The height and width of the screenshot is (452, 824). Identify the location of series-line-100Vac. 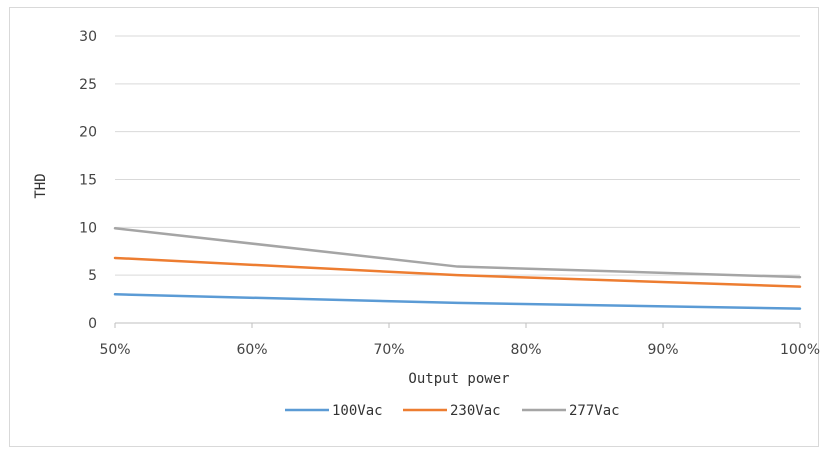
(457, 301).